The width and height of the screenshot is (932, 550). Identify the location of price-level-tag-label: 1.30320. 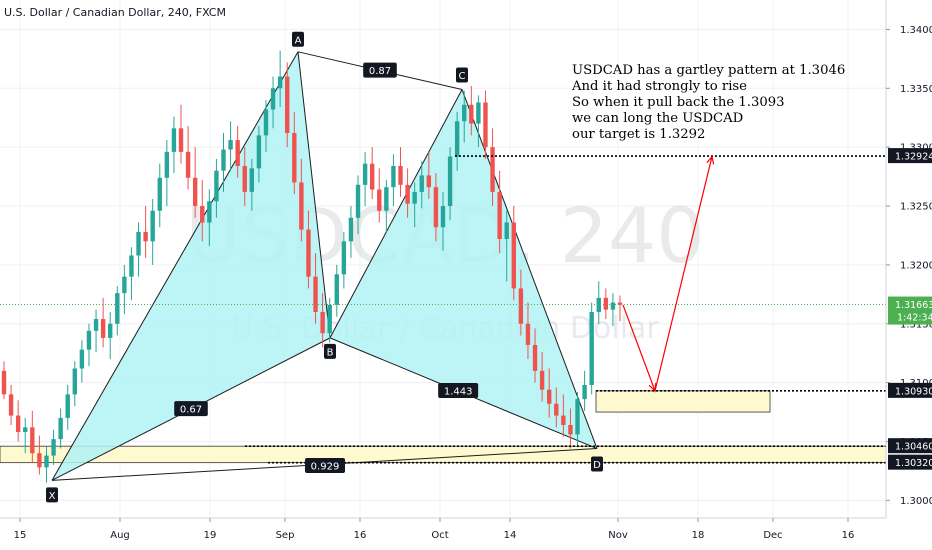
(913, 463).